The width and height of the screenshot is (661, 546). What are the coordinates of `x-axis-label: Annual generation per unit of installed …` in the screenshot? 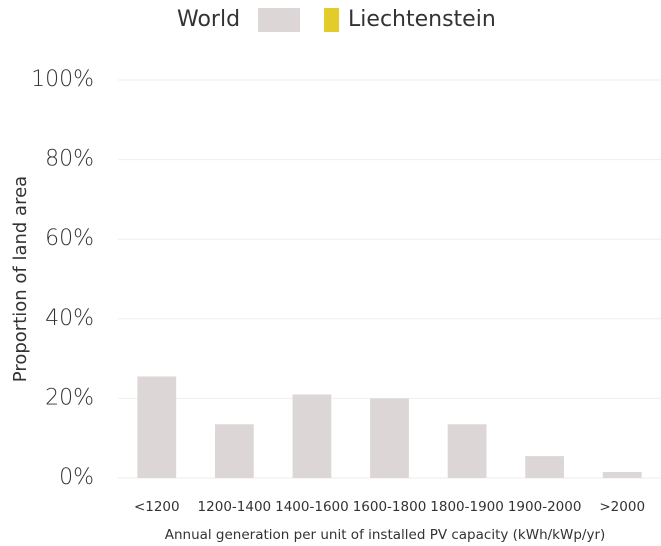 It's located at (385, 535).